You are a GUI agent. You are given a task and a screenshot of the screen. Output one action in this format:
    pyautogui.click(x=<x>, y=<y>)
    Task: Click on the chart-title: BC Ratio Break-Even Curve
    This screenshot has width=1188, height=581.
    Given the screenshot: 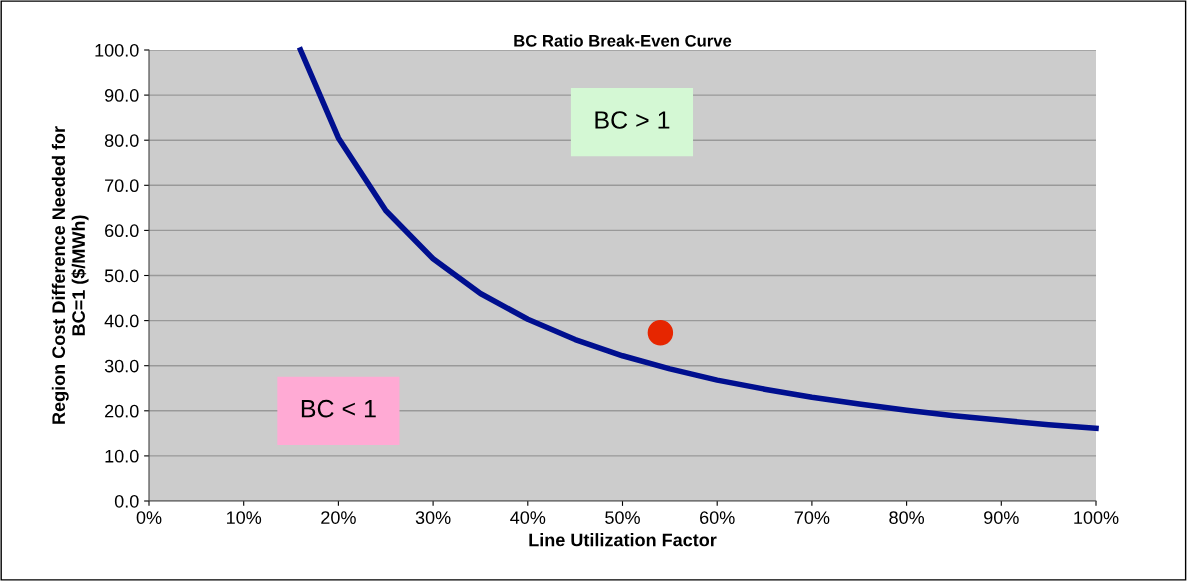 What is the action you would take?
    pyautogui.click(x=623, y=40)
    